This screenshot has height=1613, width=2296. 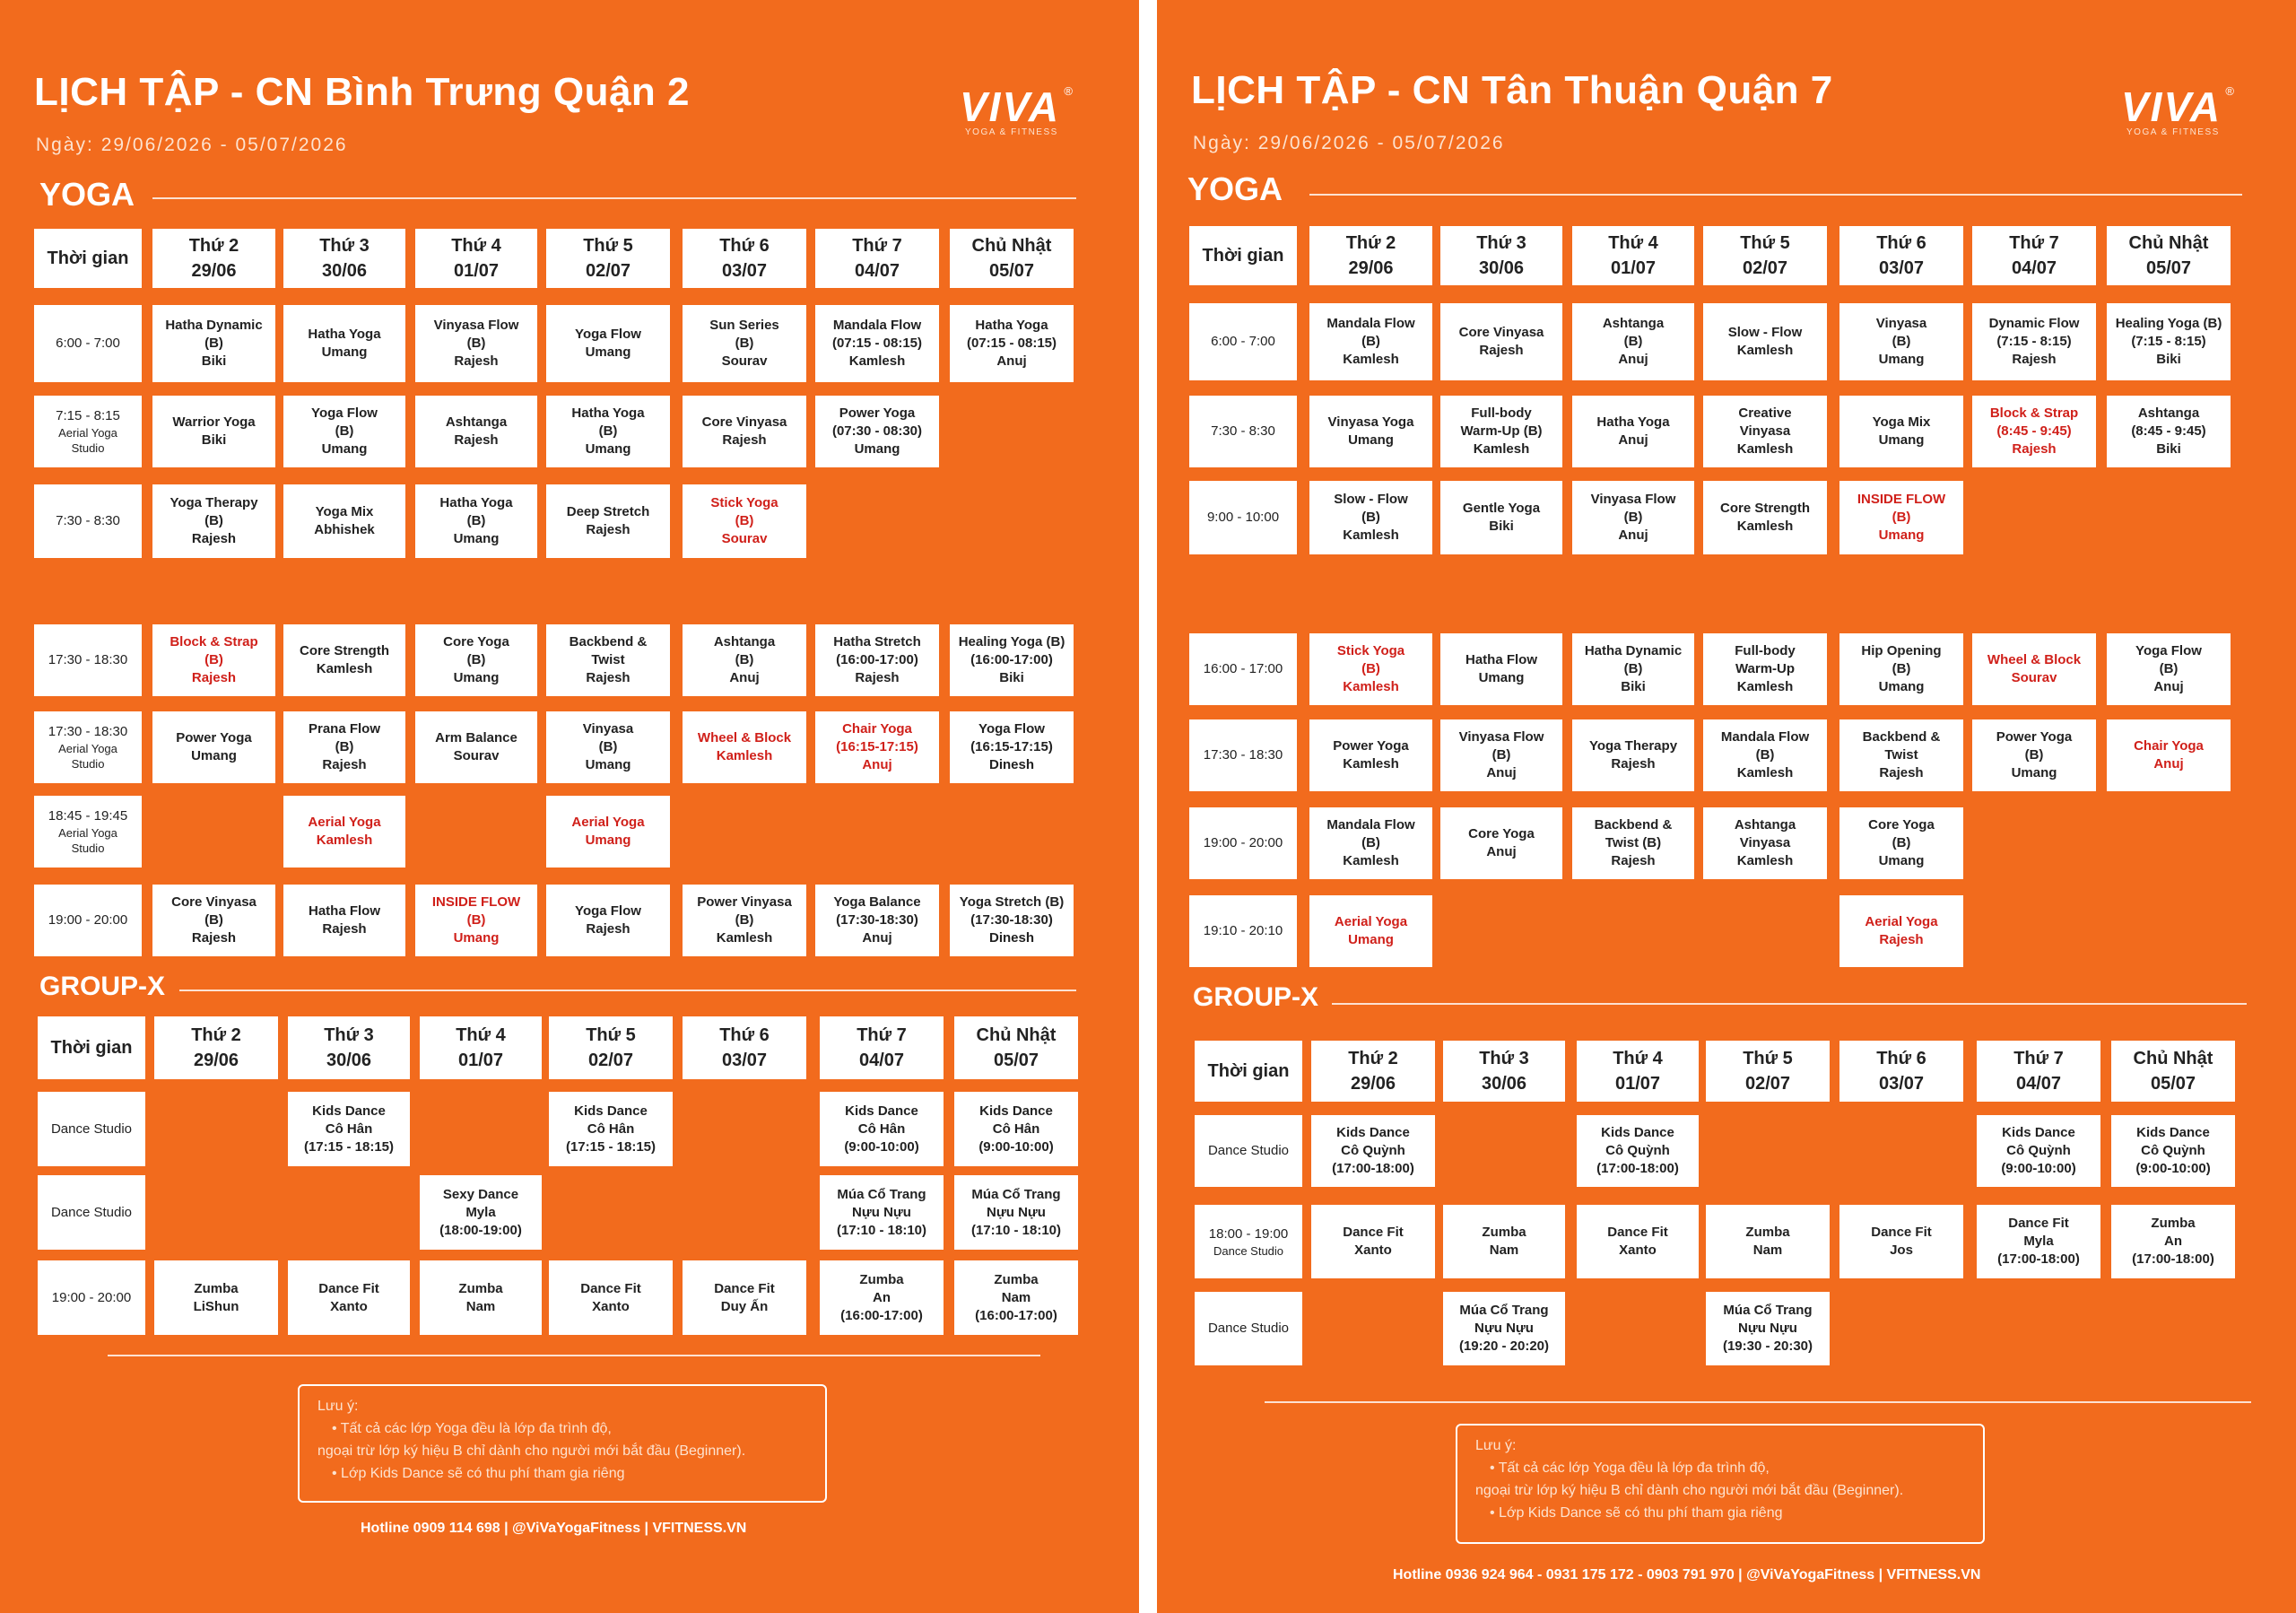 What do you see at coordinates (344, 334) in the screenshot?
I see `cell-line: Hatha Yoga` at bounding box center [344, 334].